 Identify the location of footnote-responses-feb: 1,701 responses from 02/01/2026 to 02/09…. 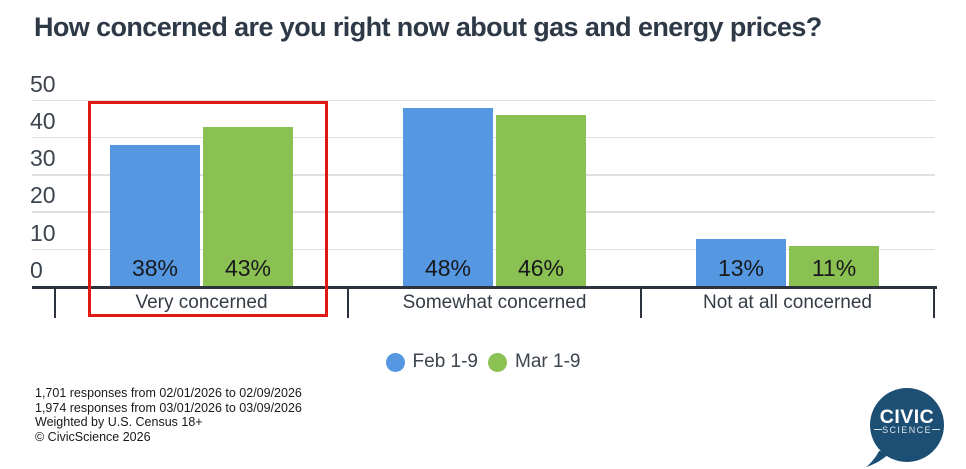
(168, 393).